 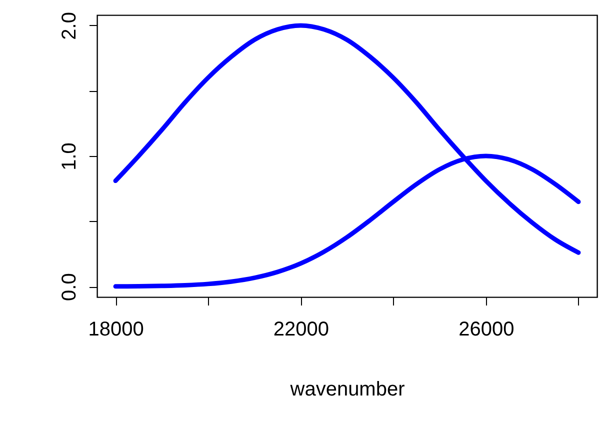 I want to click on y-tick-label: 2.0, so click(x=69, y=26).